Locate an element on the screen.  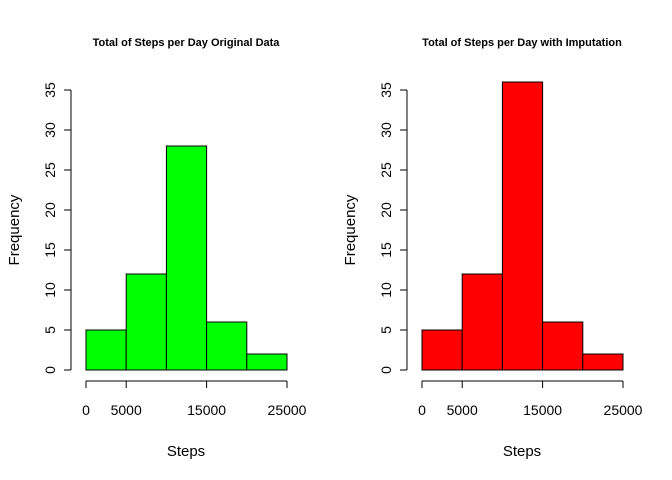
chart-title: Total of Steps per Day with Imputation is located at coordinates (522, 43).